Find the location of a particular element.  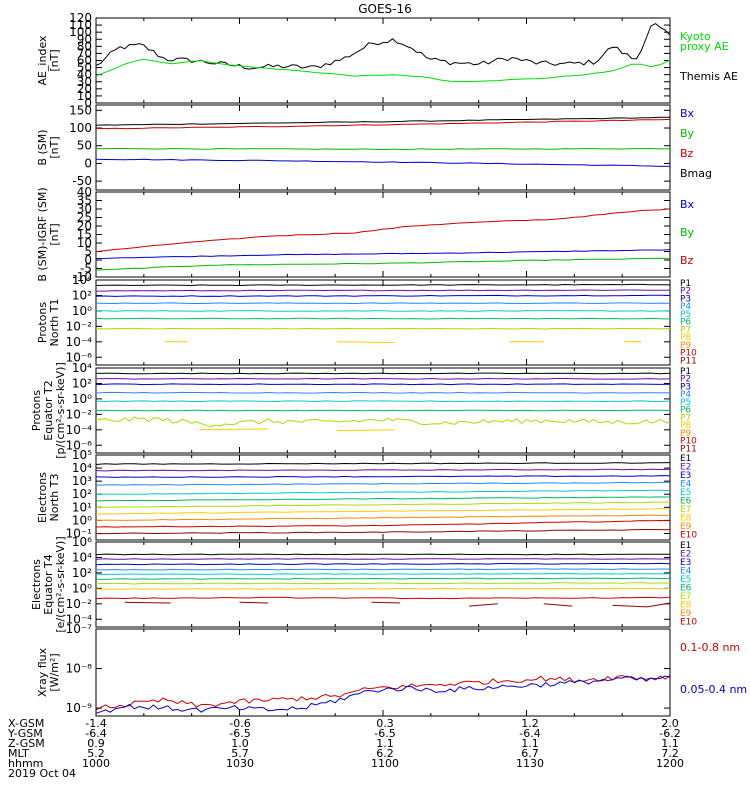

ylabel-line: B (SM)-IGRF (SM) is located at coordinates (42, 234).